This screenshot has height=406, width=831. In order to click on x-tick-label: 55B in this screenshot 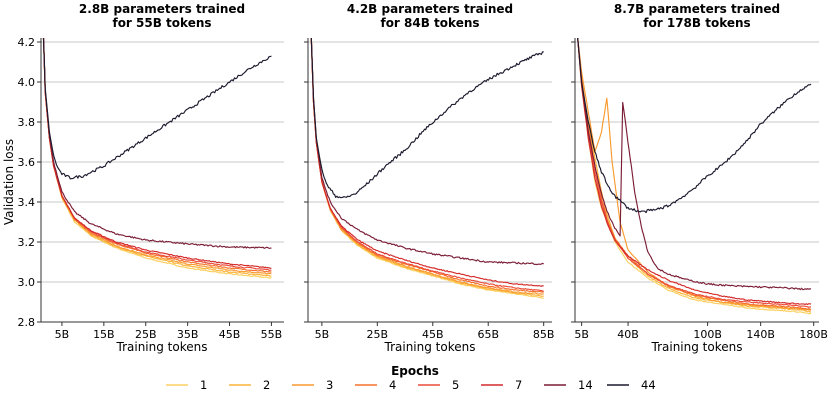, I will do `click(272, 334)`.